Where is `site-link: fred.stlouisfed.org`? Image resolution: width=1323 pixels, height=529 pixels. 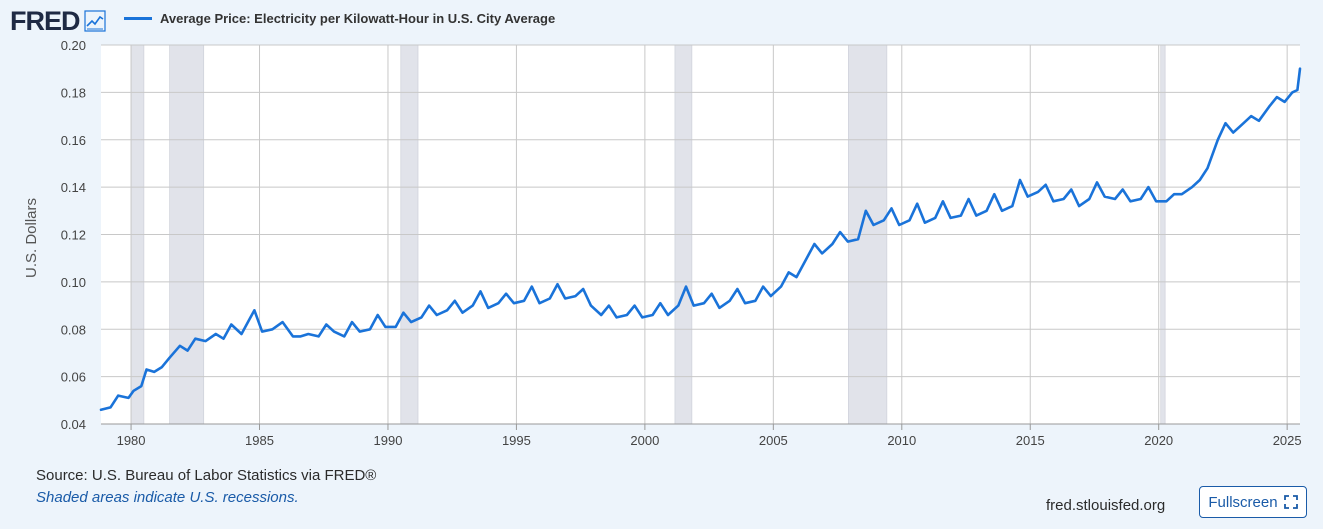 site-link: fred.stlouisfed.org is located at coordinates (1106, 505).